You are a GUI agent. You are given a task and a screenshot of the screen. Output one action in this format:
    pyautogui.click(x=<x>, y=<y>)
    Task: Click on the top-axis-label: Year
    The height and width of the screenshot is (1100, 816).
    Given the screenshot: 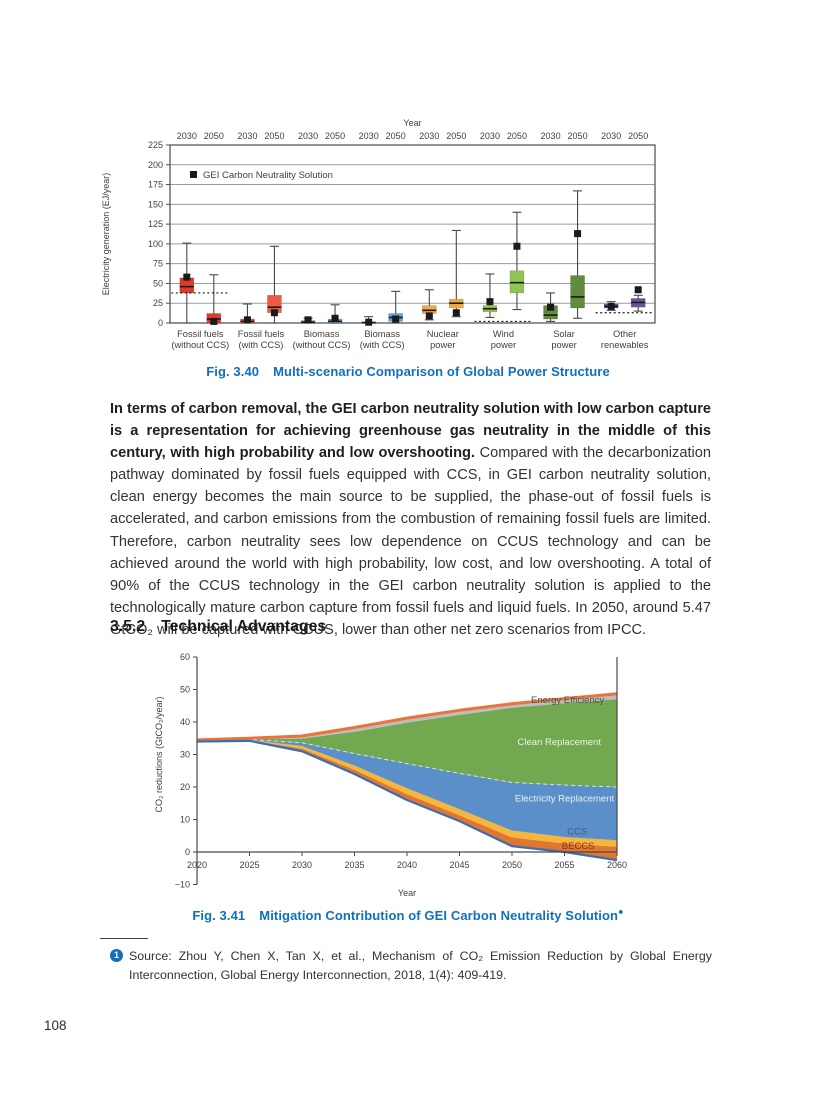 What is the action you would take?
    pyautogui.click(x=412, y=123)
    